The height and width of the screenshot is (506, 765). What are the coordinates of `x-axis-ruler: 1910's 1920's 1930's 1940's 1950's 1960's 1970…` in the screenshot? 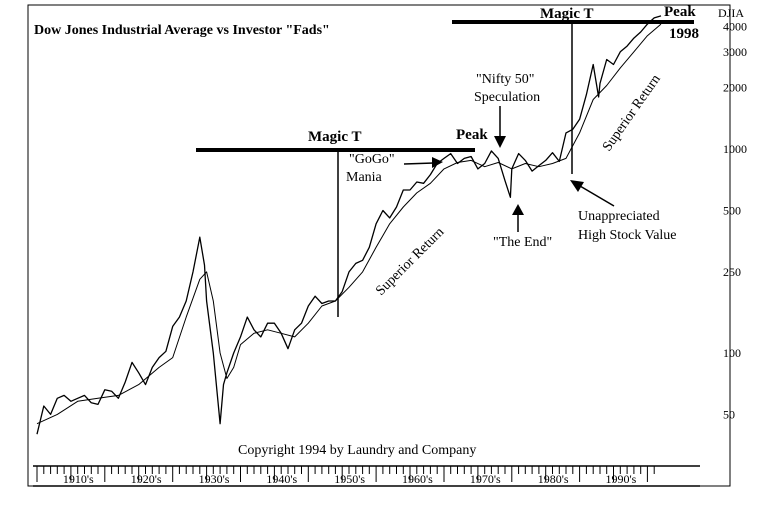 It's located at (366, 476).